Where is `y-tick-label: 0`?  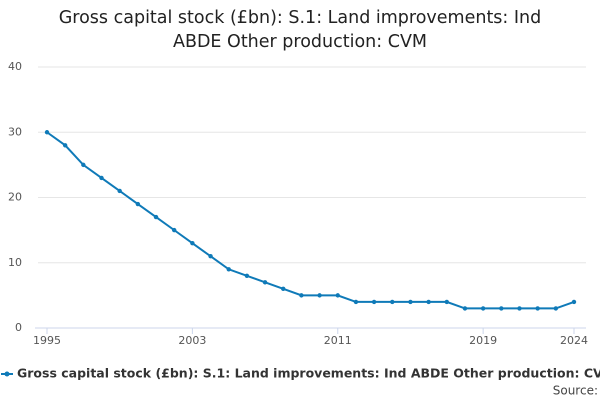 y-tick-label: 0 is located at coordinates (18, 327).